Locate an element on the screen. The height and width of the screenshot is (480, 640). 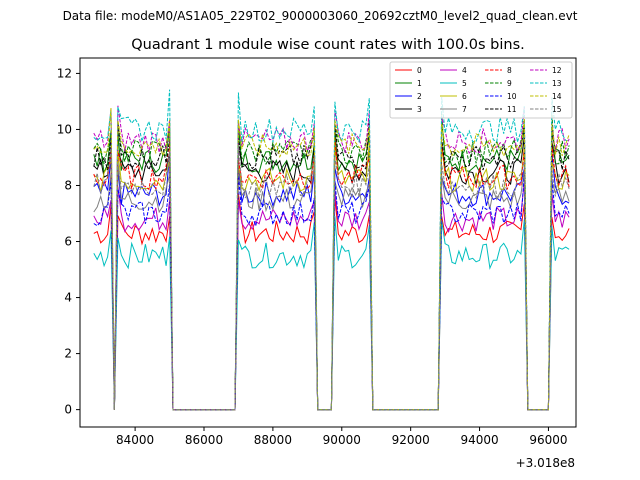
legend-label-1: 1 is located at coordinates (419, 83).